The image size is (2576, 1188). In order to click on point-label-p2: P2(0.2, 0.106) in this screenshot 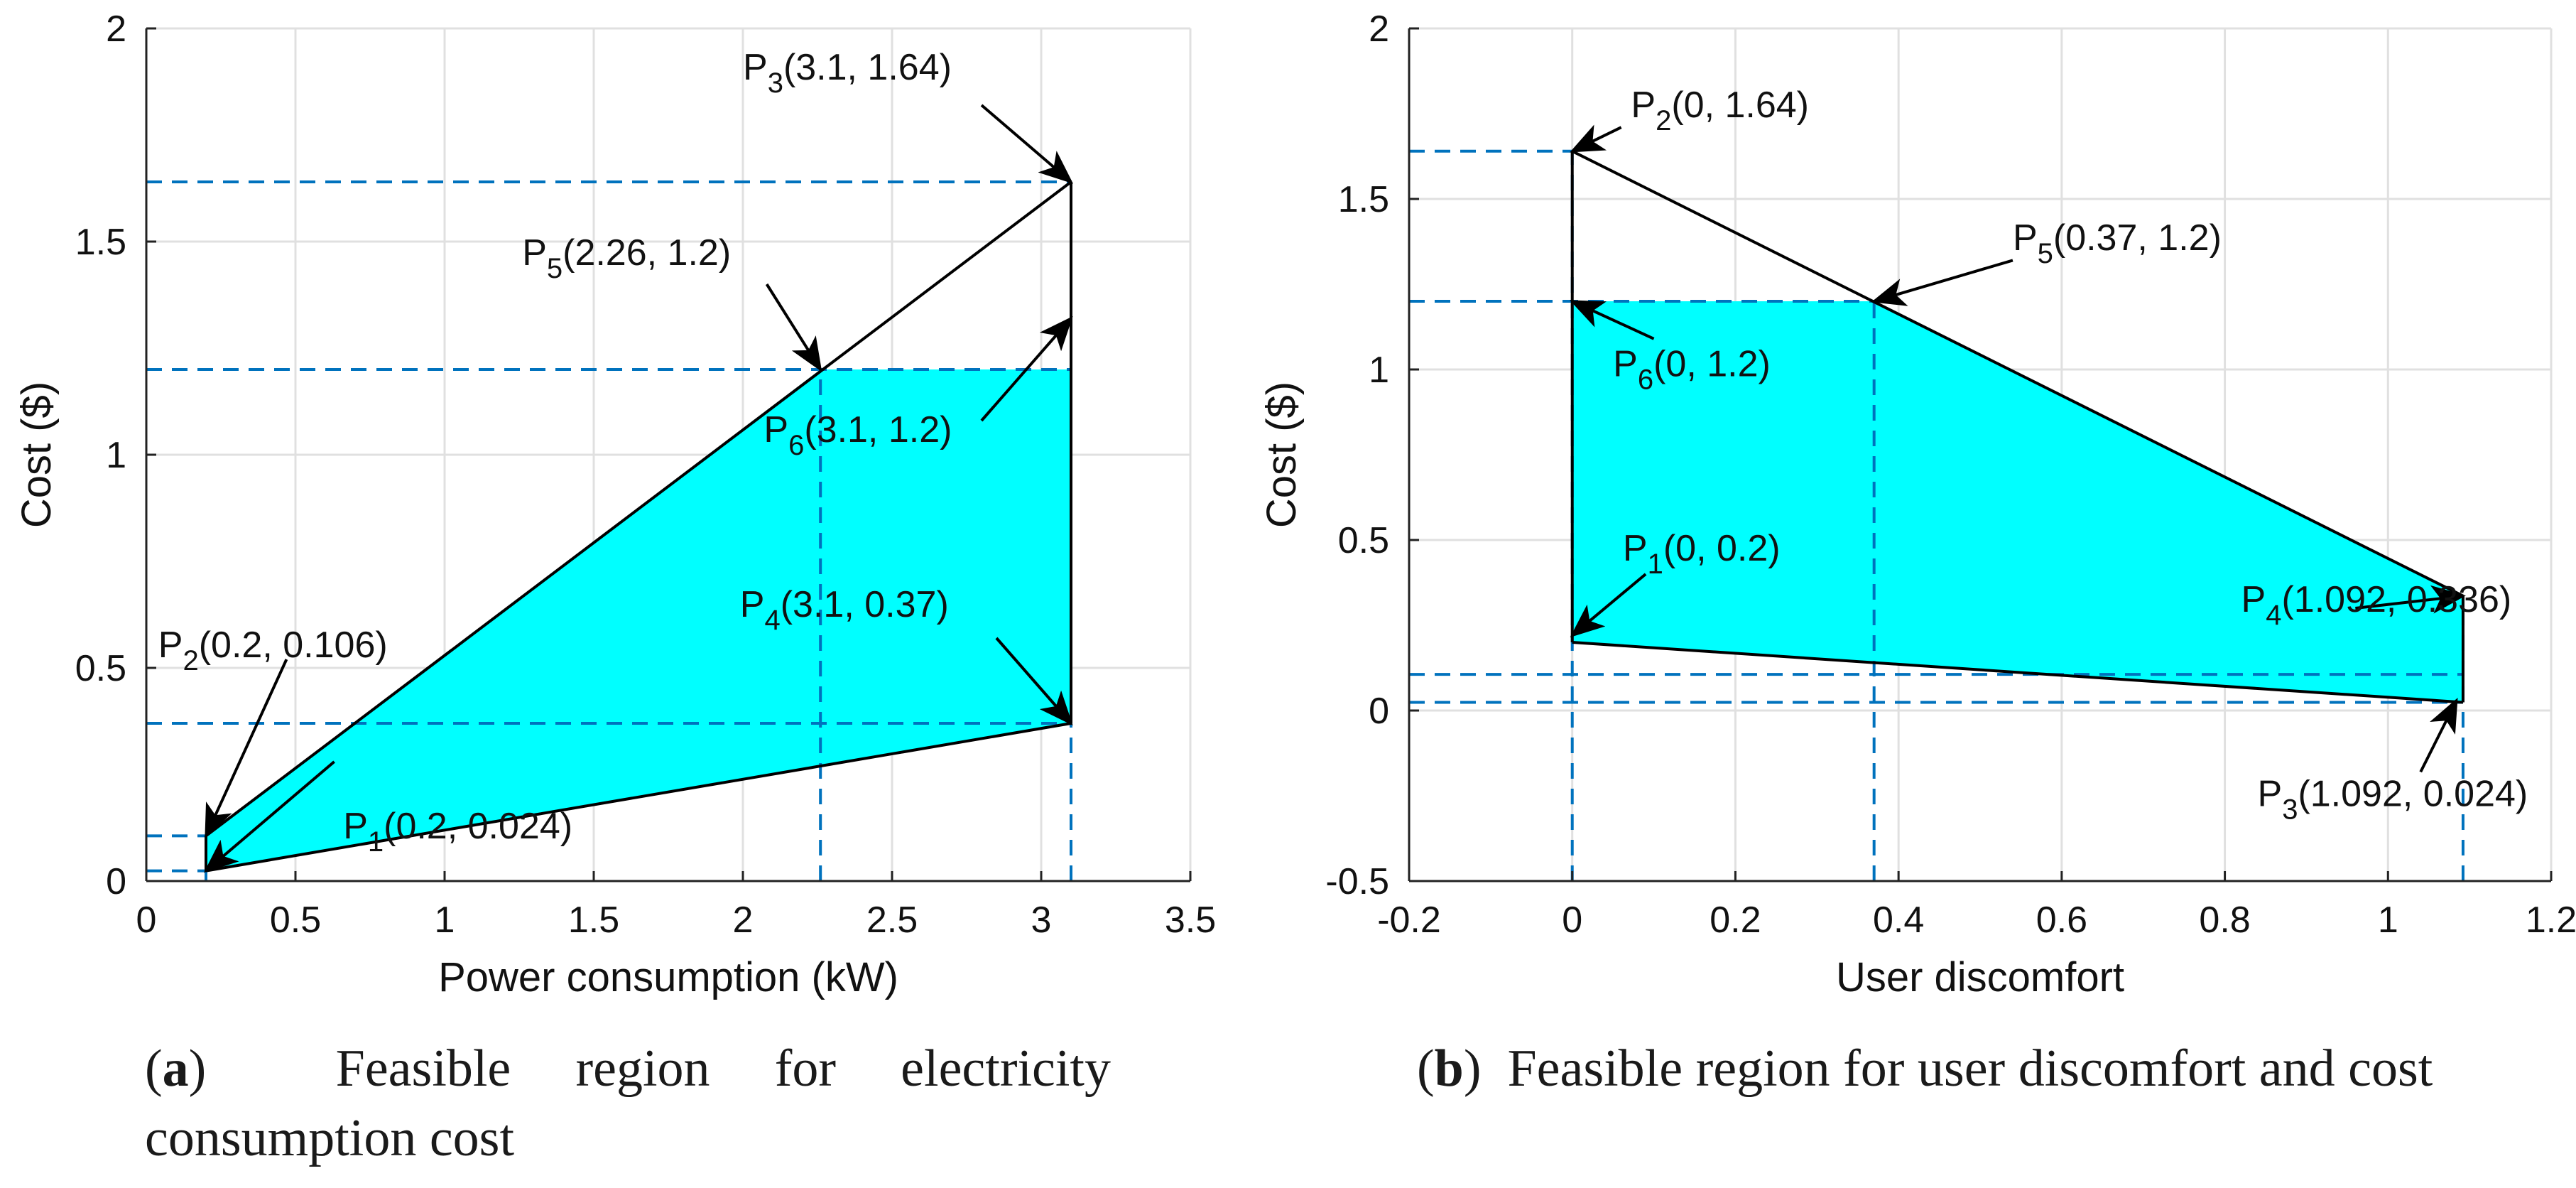, I will do `click(273, 650)`.